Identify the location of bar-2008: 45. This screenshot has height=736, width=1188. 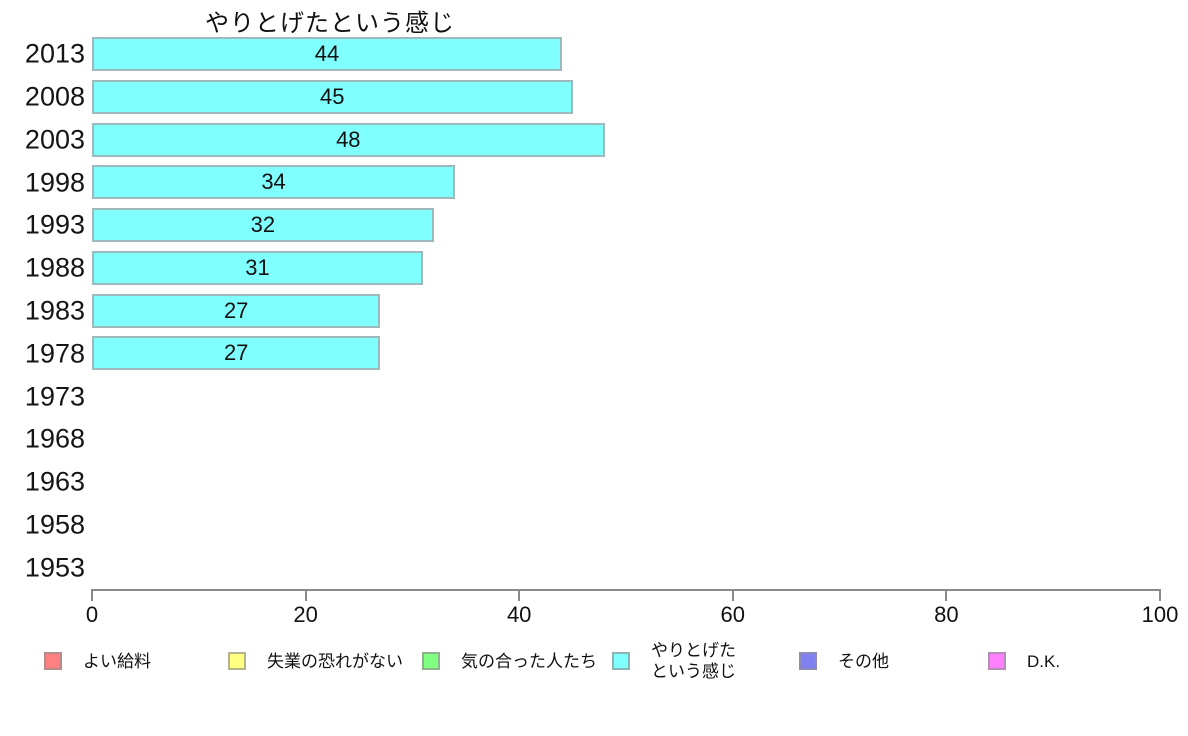
(332, 96).